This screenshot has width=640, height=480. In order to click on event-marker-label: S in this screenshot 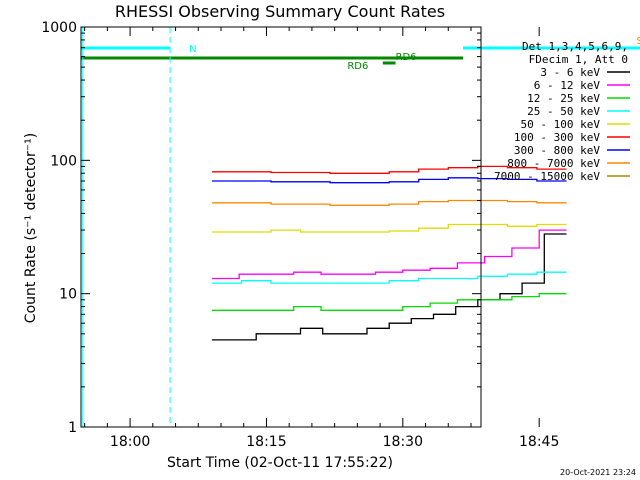, I will do `click(638, 41)`.